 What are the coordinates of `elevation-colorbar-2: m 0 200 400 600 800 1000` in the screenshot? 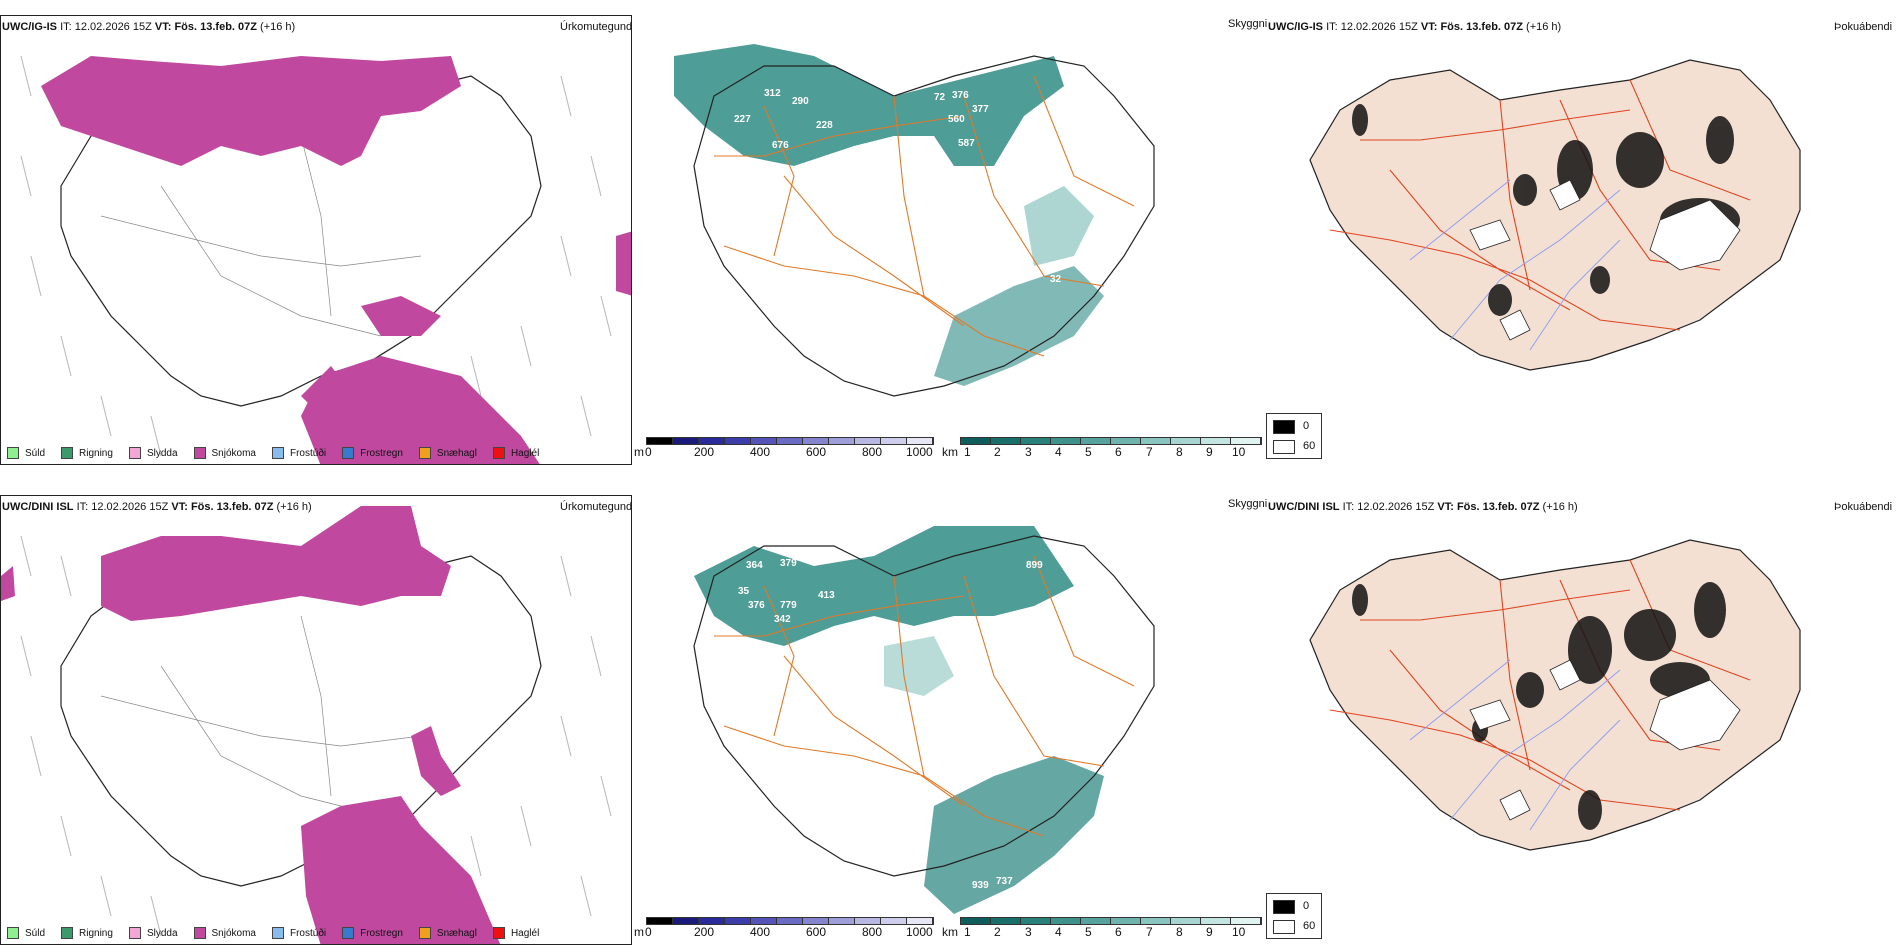 It's located at (785, 928).